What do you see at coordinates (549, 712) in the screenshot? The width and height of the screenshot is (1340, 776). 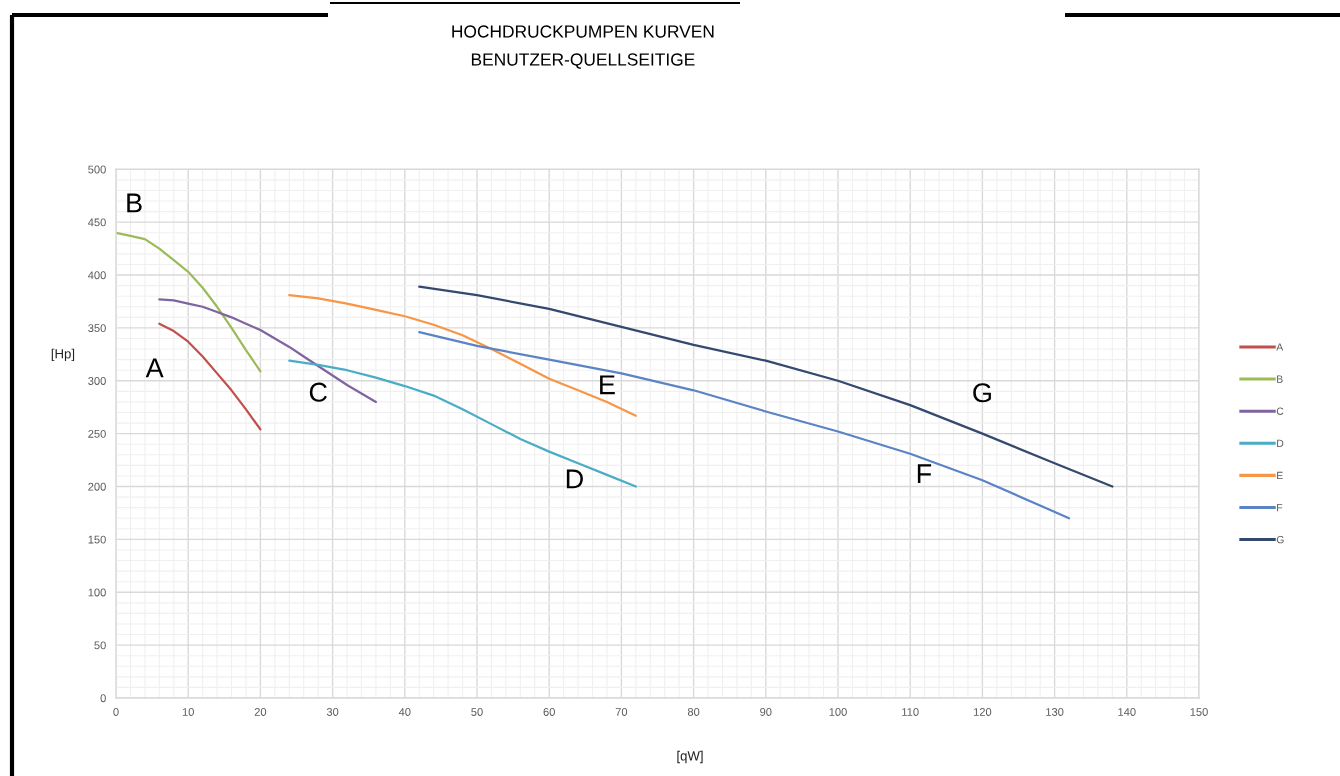 I see `x-tick-label: 60` at bounding box center [549, 712].